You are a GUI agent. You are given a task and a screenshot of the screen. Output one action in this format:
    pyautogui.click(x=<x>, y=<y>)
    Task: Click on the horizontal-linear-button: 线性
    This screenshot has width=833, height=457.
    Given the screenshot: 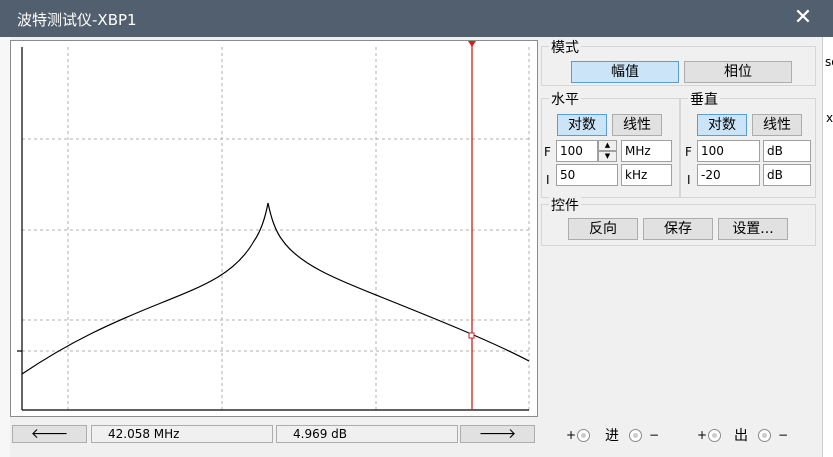 What is the action you would take?
    pyautogui.click(x=637, y=125)
    